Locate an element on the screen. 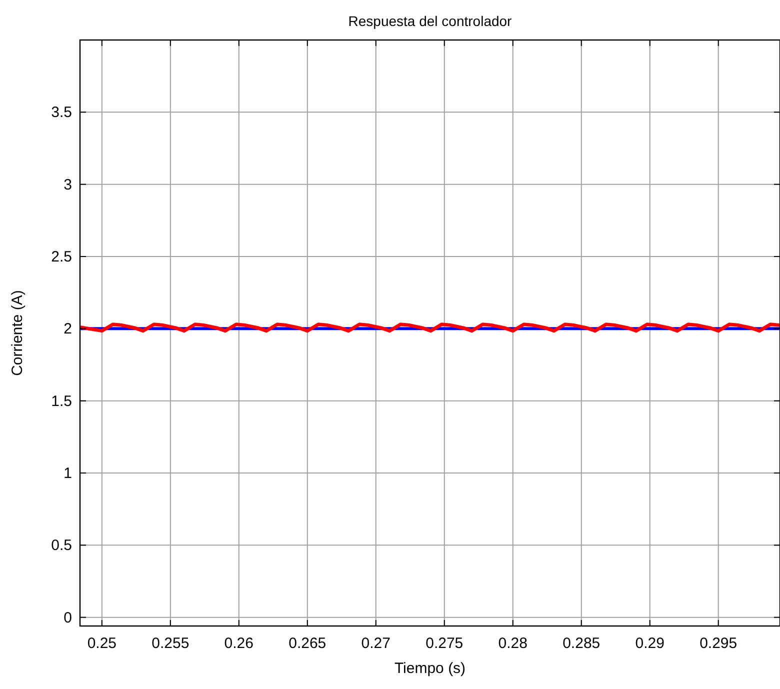  x-tick-label: 0.295 is located at coordinates (719, 643).